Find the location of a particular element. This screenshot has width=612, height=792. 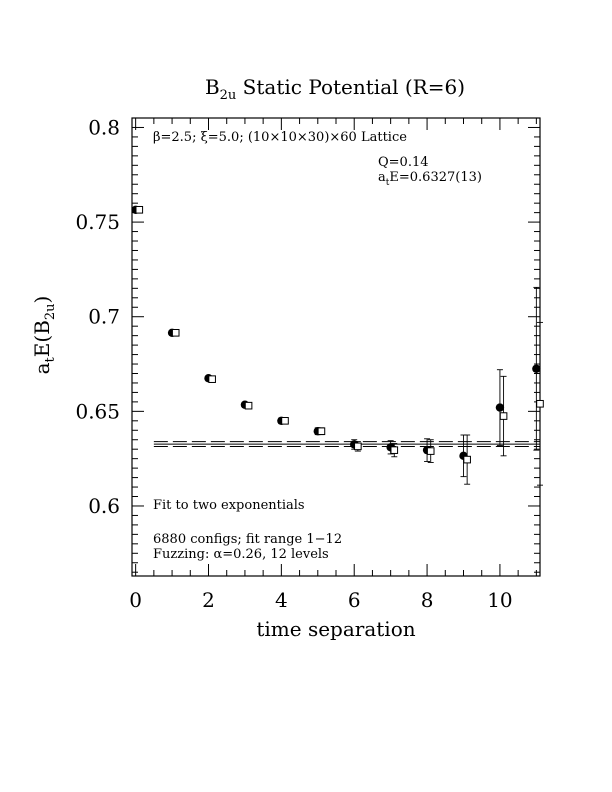

x-tick-label: 10 is located at coordinates (499, 600).